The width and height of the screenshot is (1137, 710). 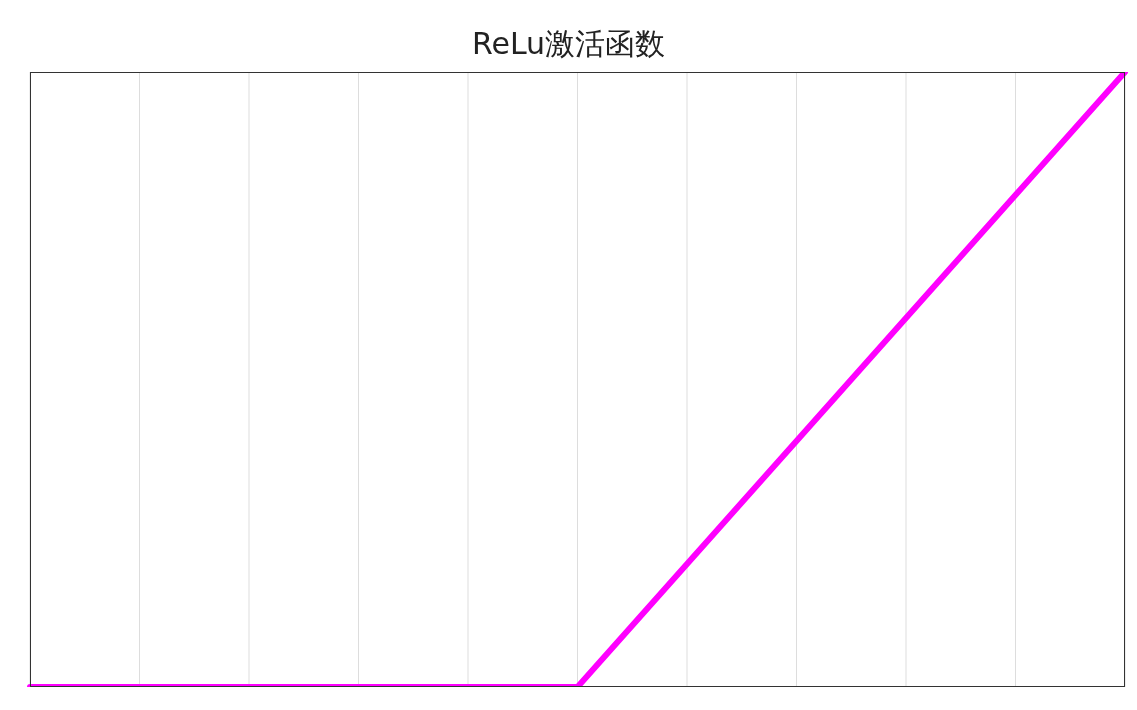 What do you see at coordinates (568, 44) in the screenshot?
I see `chart-title: ReLu激活函数` at bounding box center [568, 44].